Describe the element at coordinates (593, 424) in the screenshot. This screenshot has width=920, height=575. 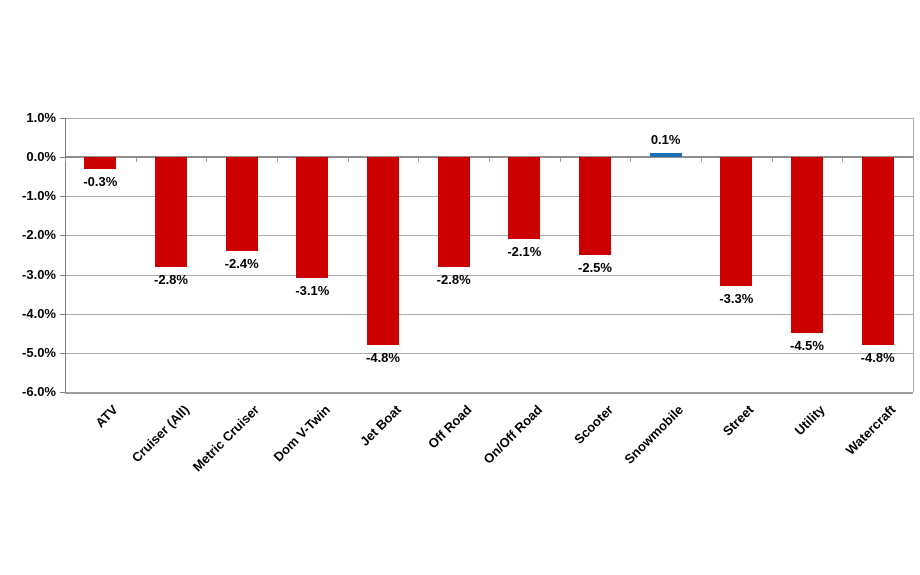
I see `x-axis-label-scooter: Scooter` at that location.